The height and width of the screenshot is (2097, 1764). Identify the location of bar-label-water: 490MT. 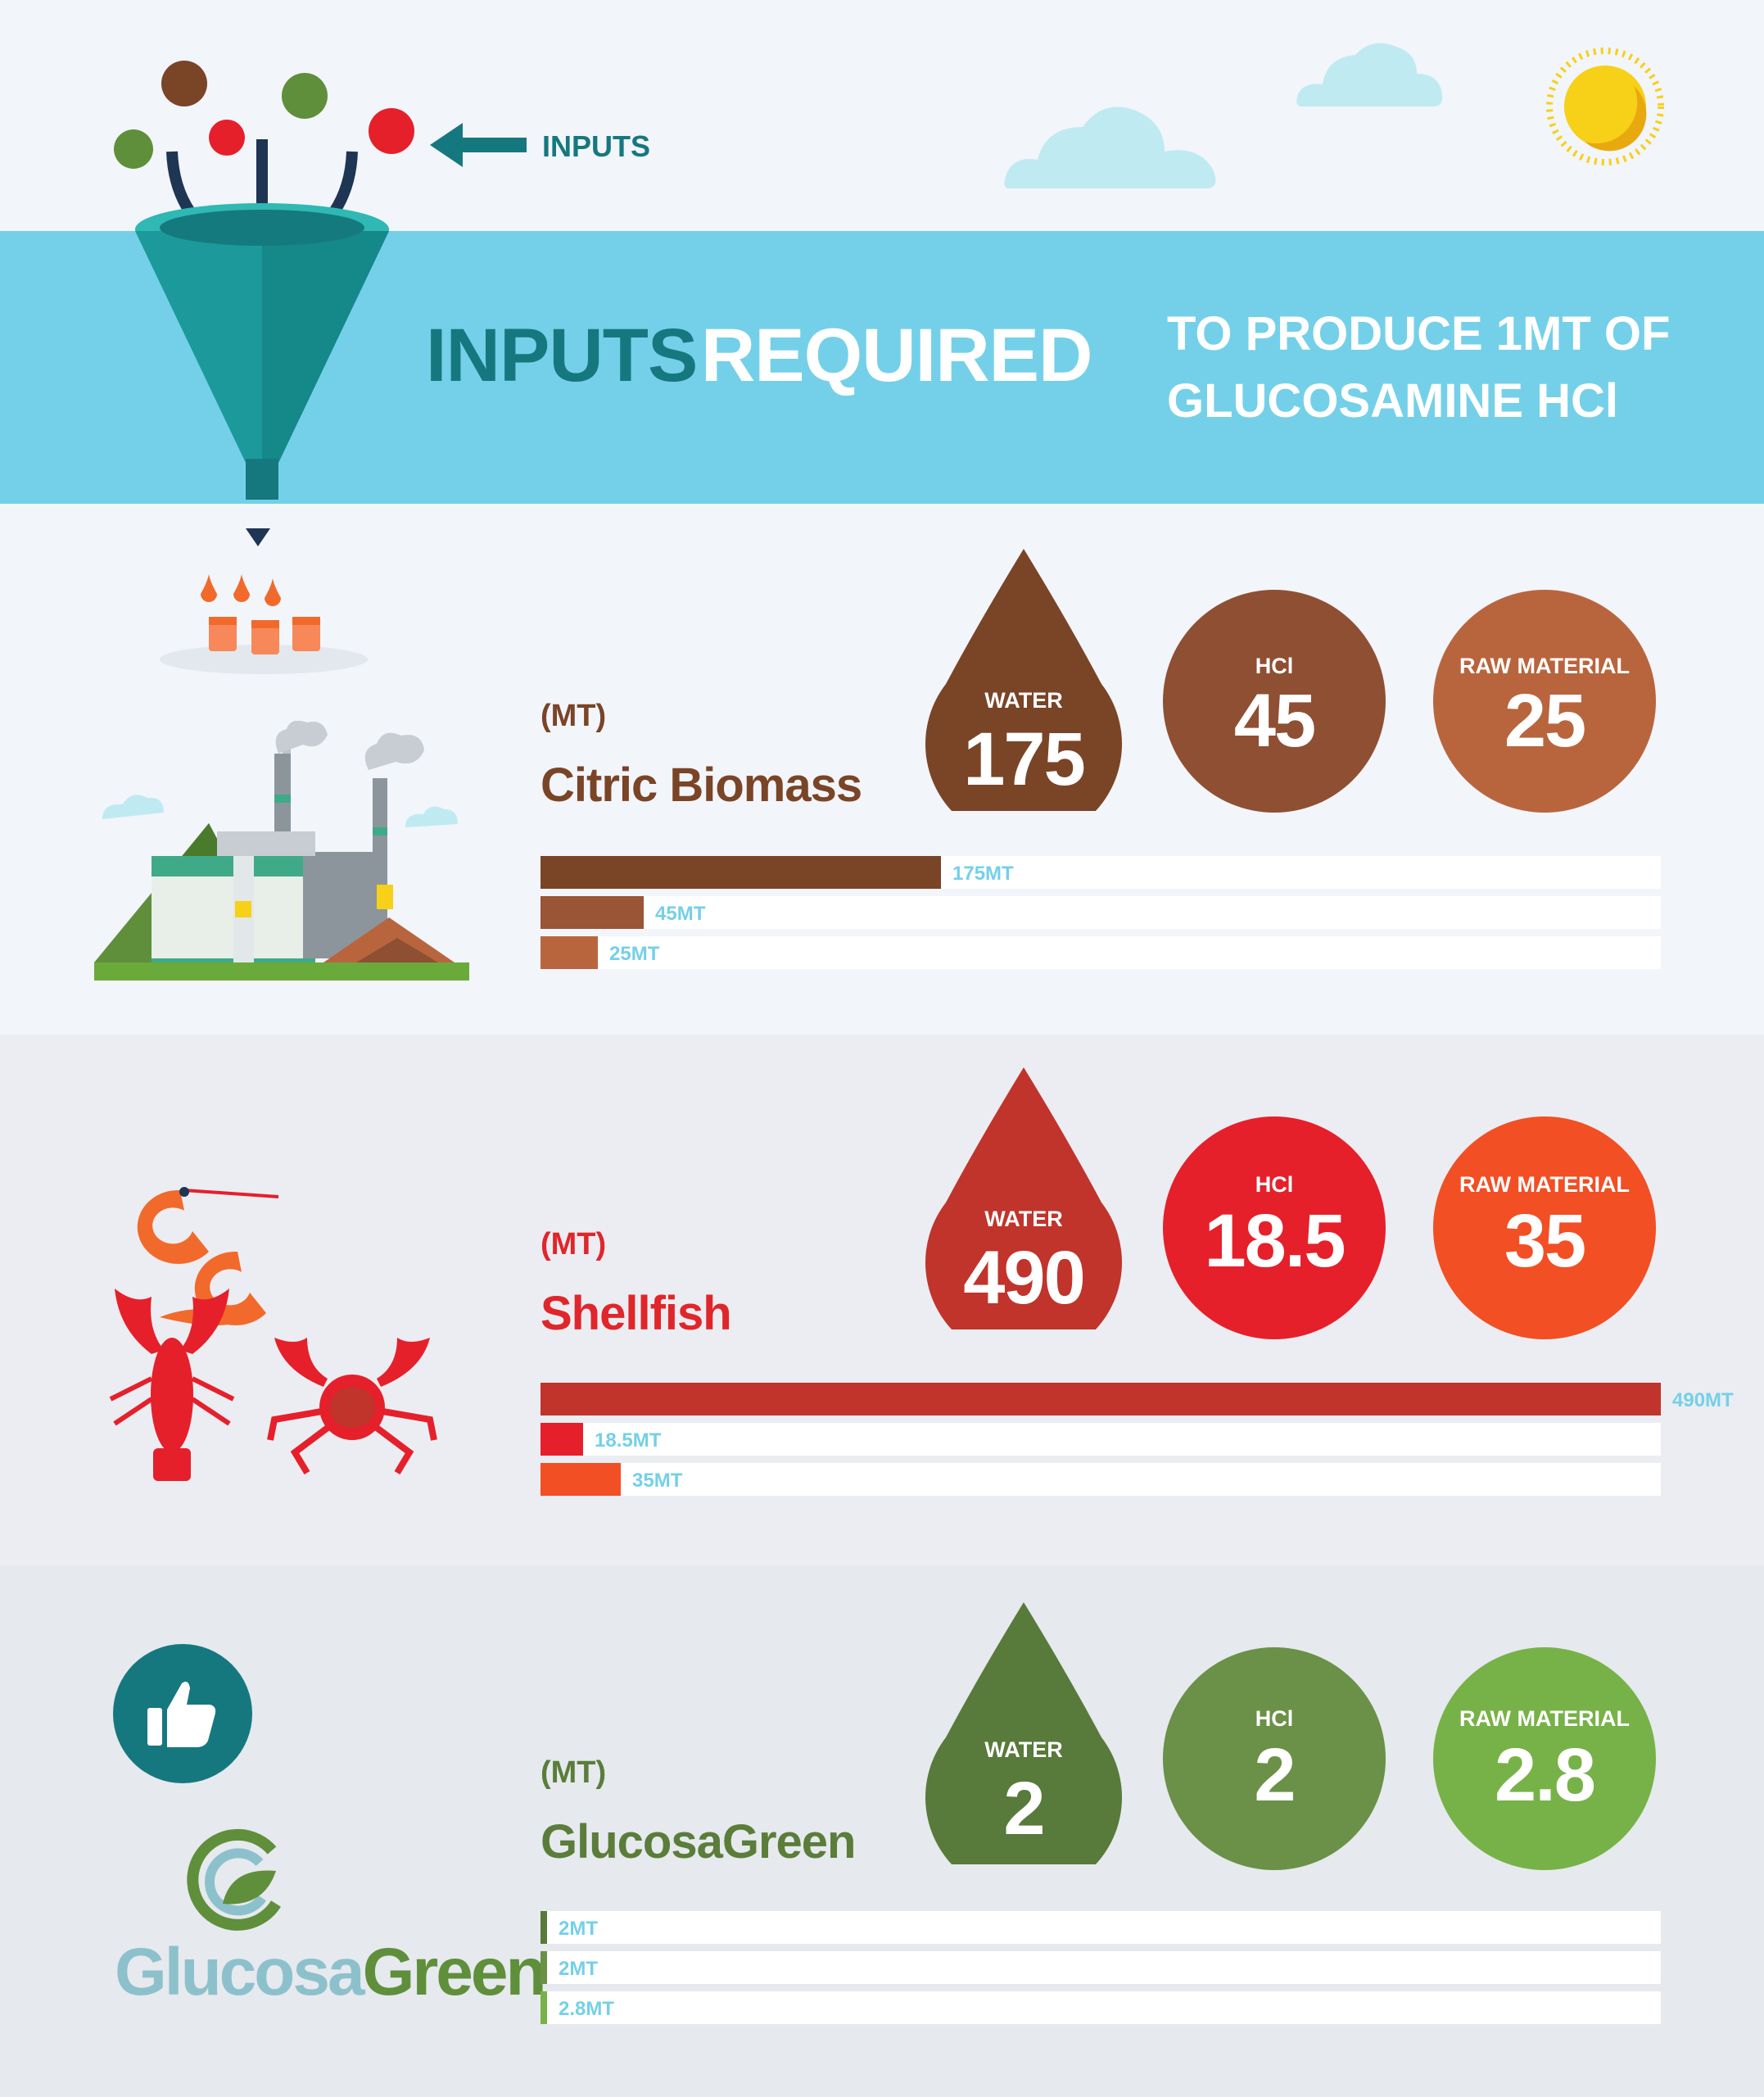
(1703, 1400).